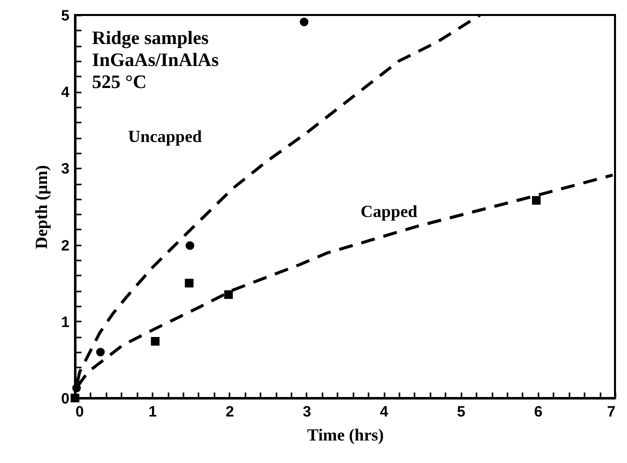 This screenshot has height=463, width=627. What do you see at coordinates (461, 412) in the screenshot?
I see `x-tick-label: 5` at bounding box center [461, 412].